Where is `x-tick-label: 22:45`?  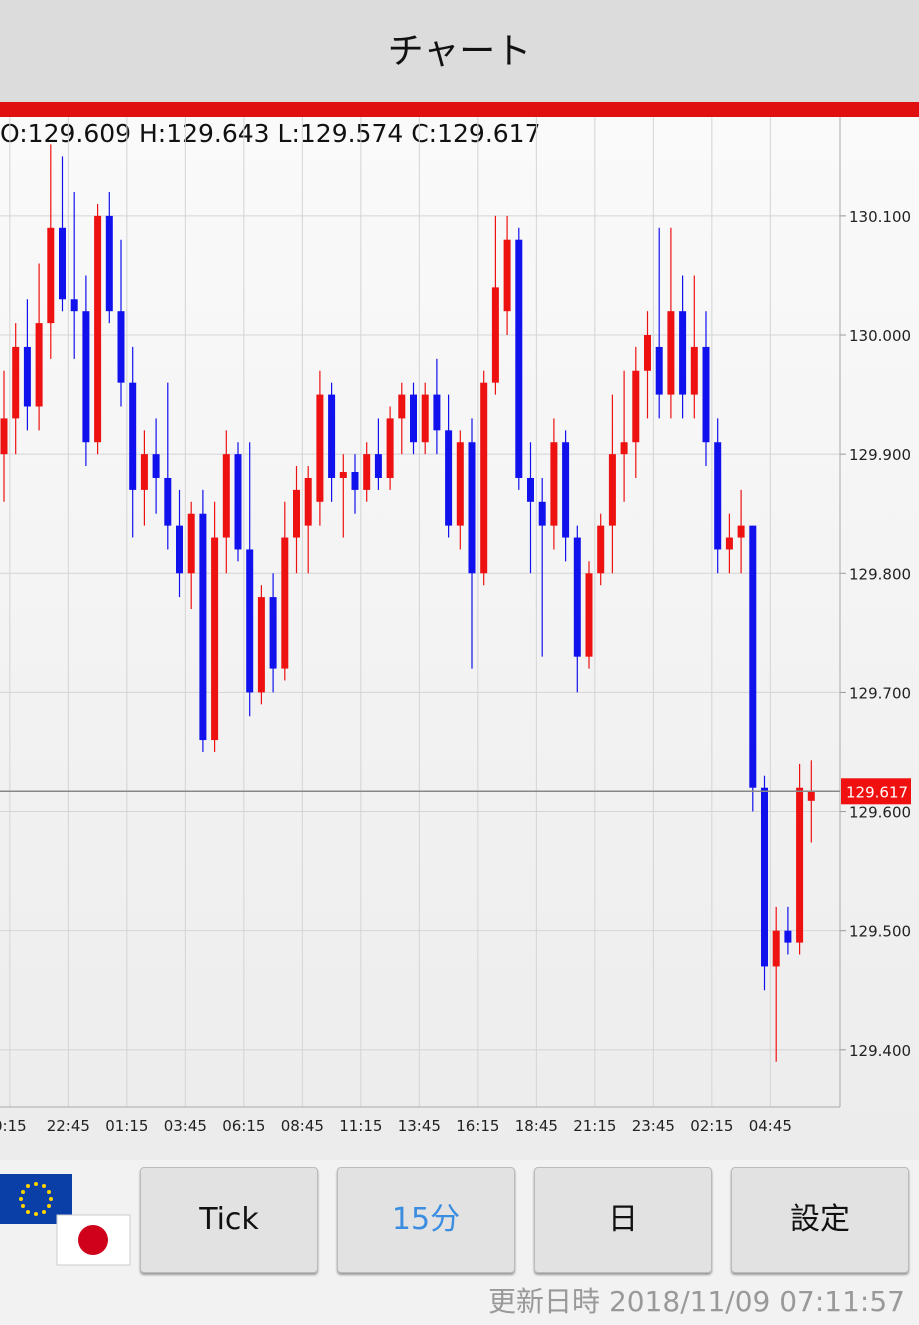 x-tick-label: 22:45 is located at coordinates (68, 1126).